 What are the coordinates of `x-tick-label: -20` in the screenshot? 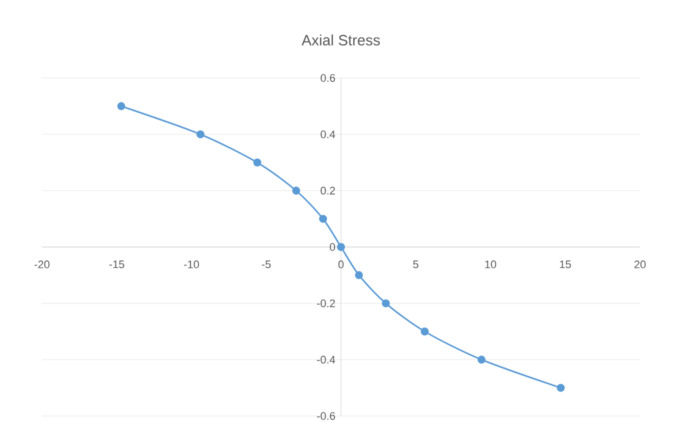 It's located at (42, 264).